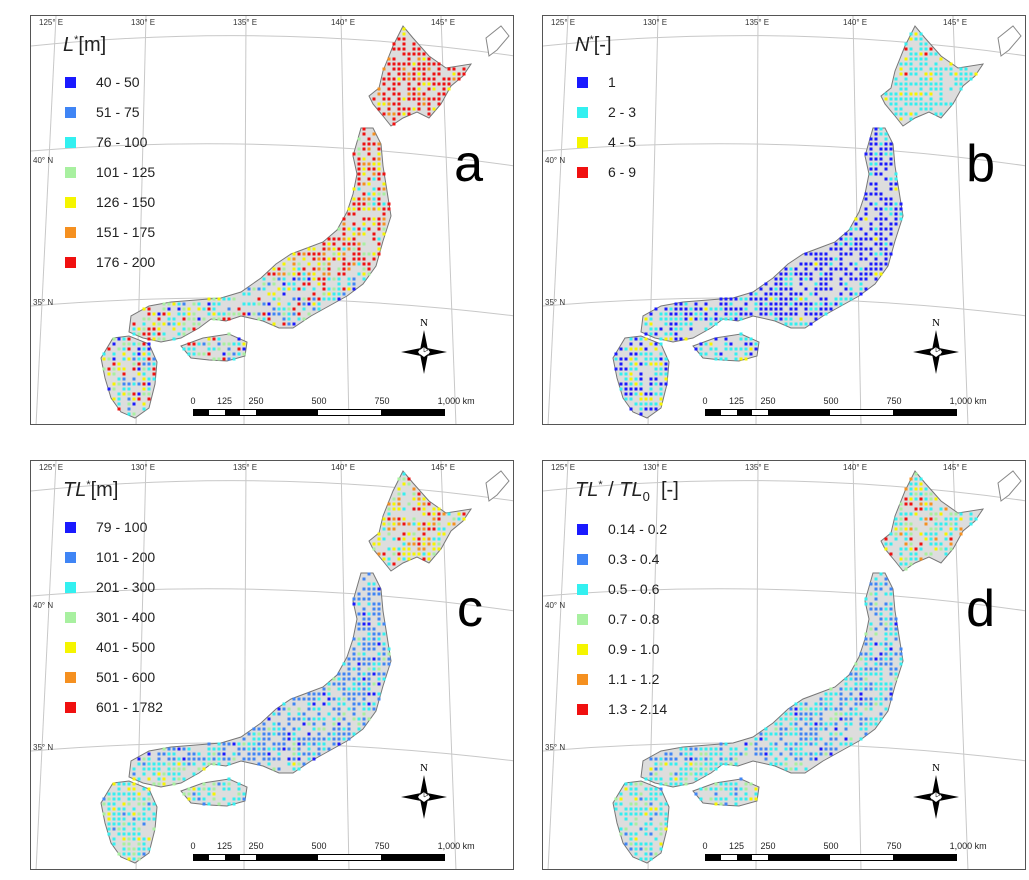 This screenshot has height=880, width=1029. Describe the element at coordinates (224, 846) in the screenshot. I see `scale-bar-label: 125` at that location.